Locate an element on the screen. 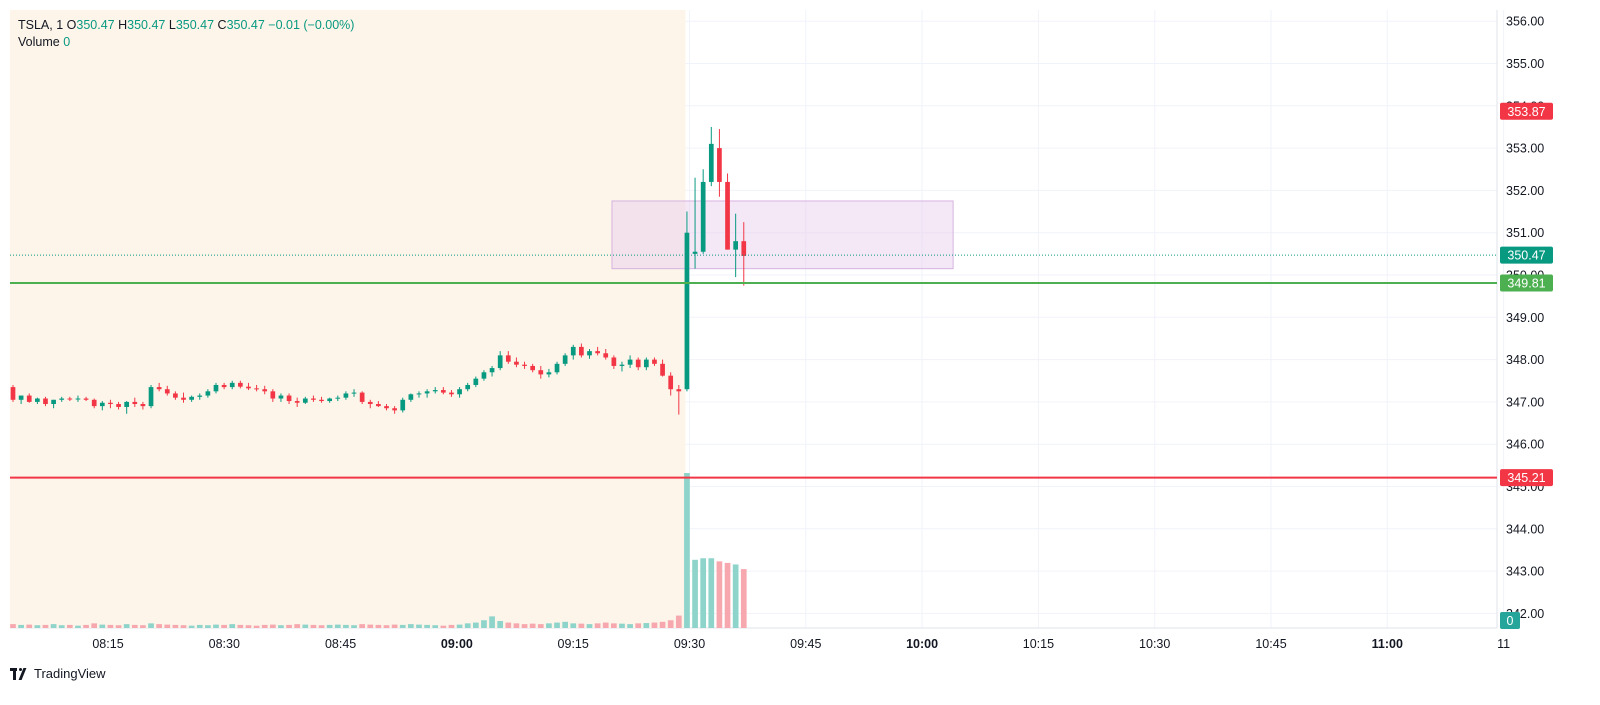  price-tag-350.47: 350.47 is located at coordinates (1526, 255).